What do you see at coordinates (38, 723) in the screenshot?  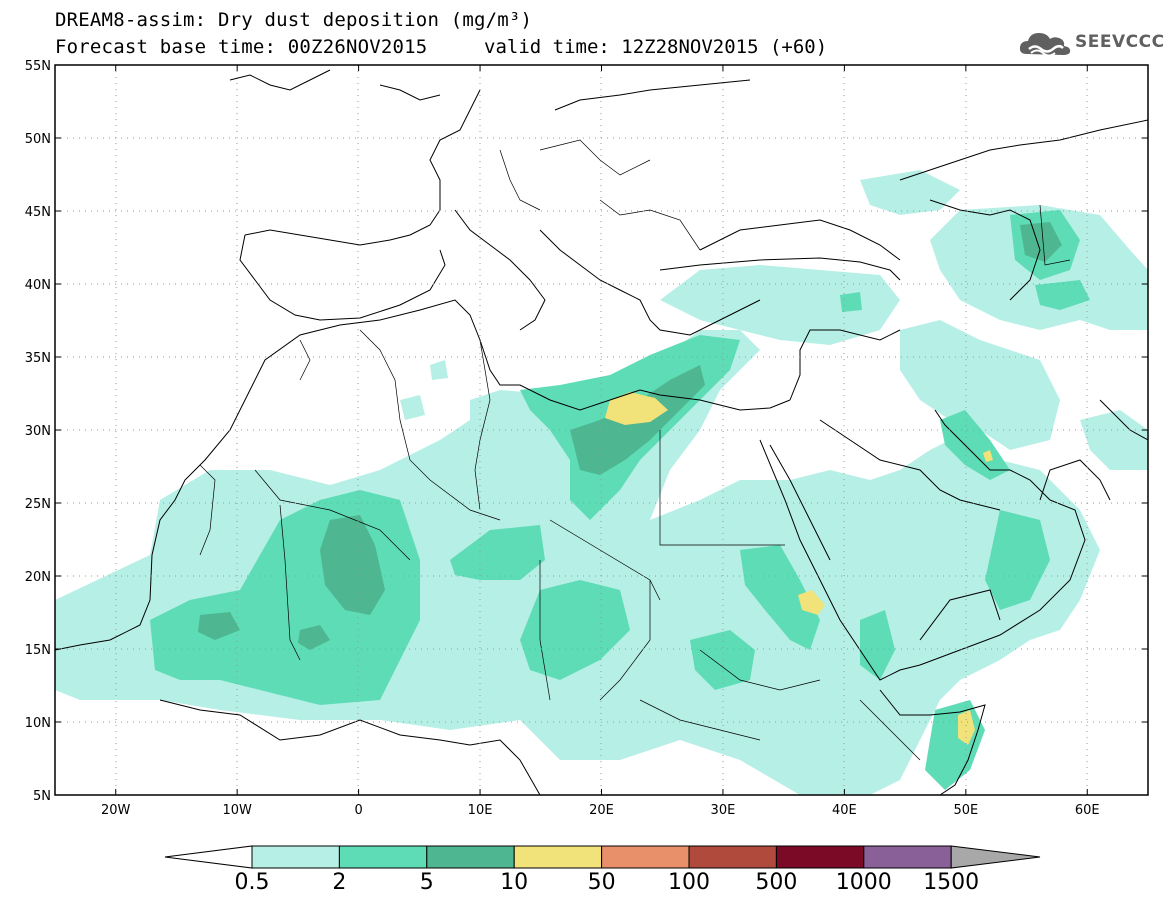 I see `lat-tick-label: 10N` at bounding box center [38, 723].